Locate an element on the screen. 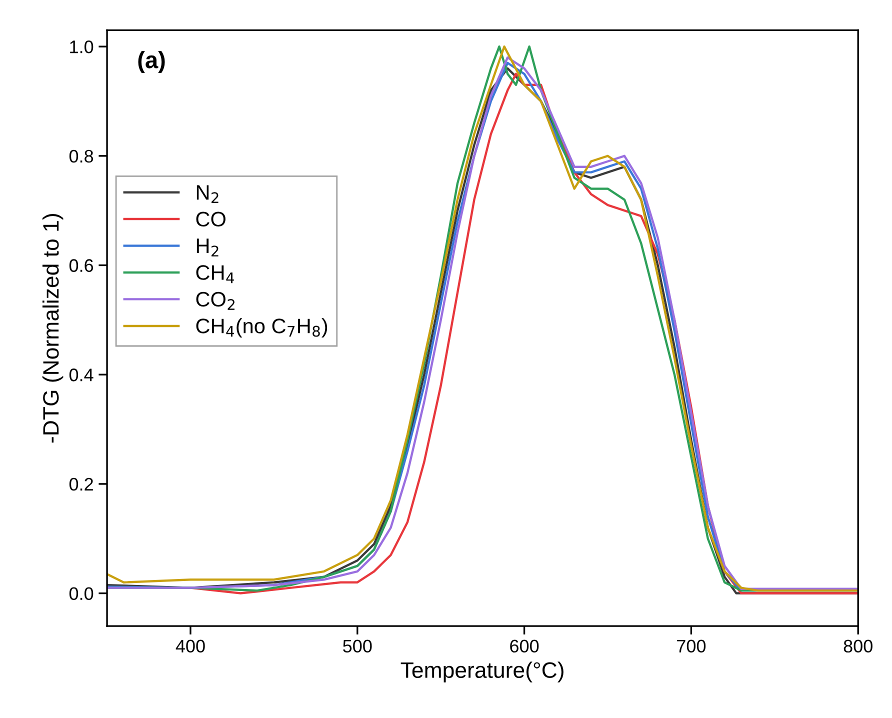 The width and height of the screenshot is (892, 718). x-axis-title: Temperature(°C) is located at coordinates (482, 672).